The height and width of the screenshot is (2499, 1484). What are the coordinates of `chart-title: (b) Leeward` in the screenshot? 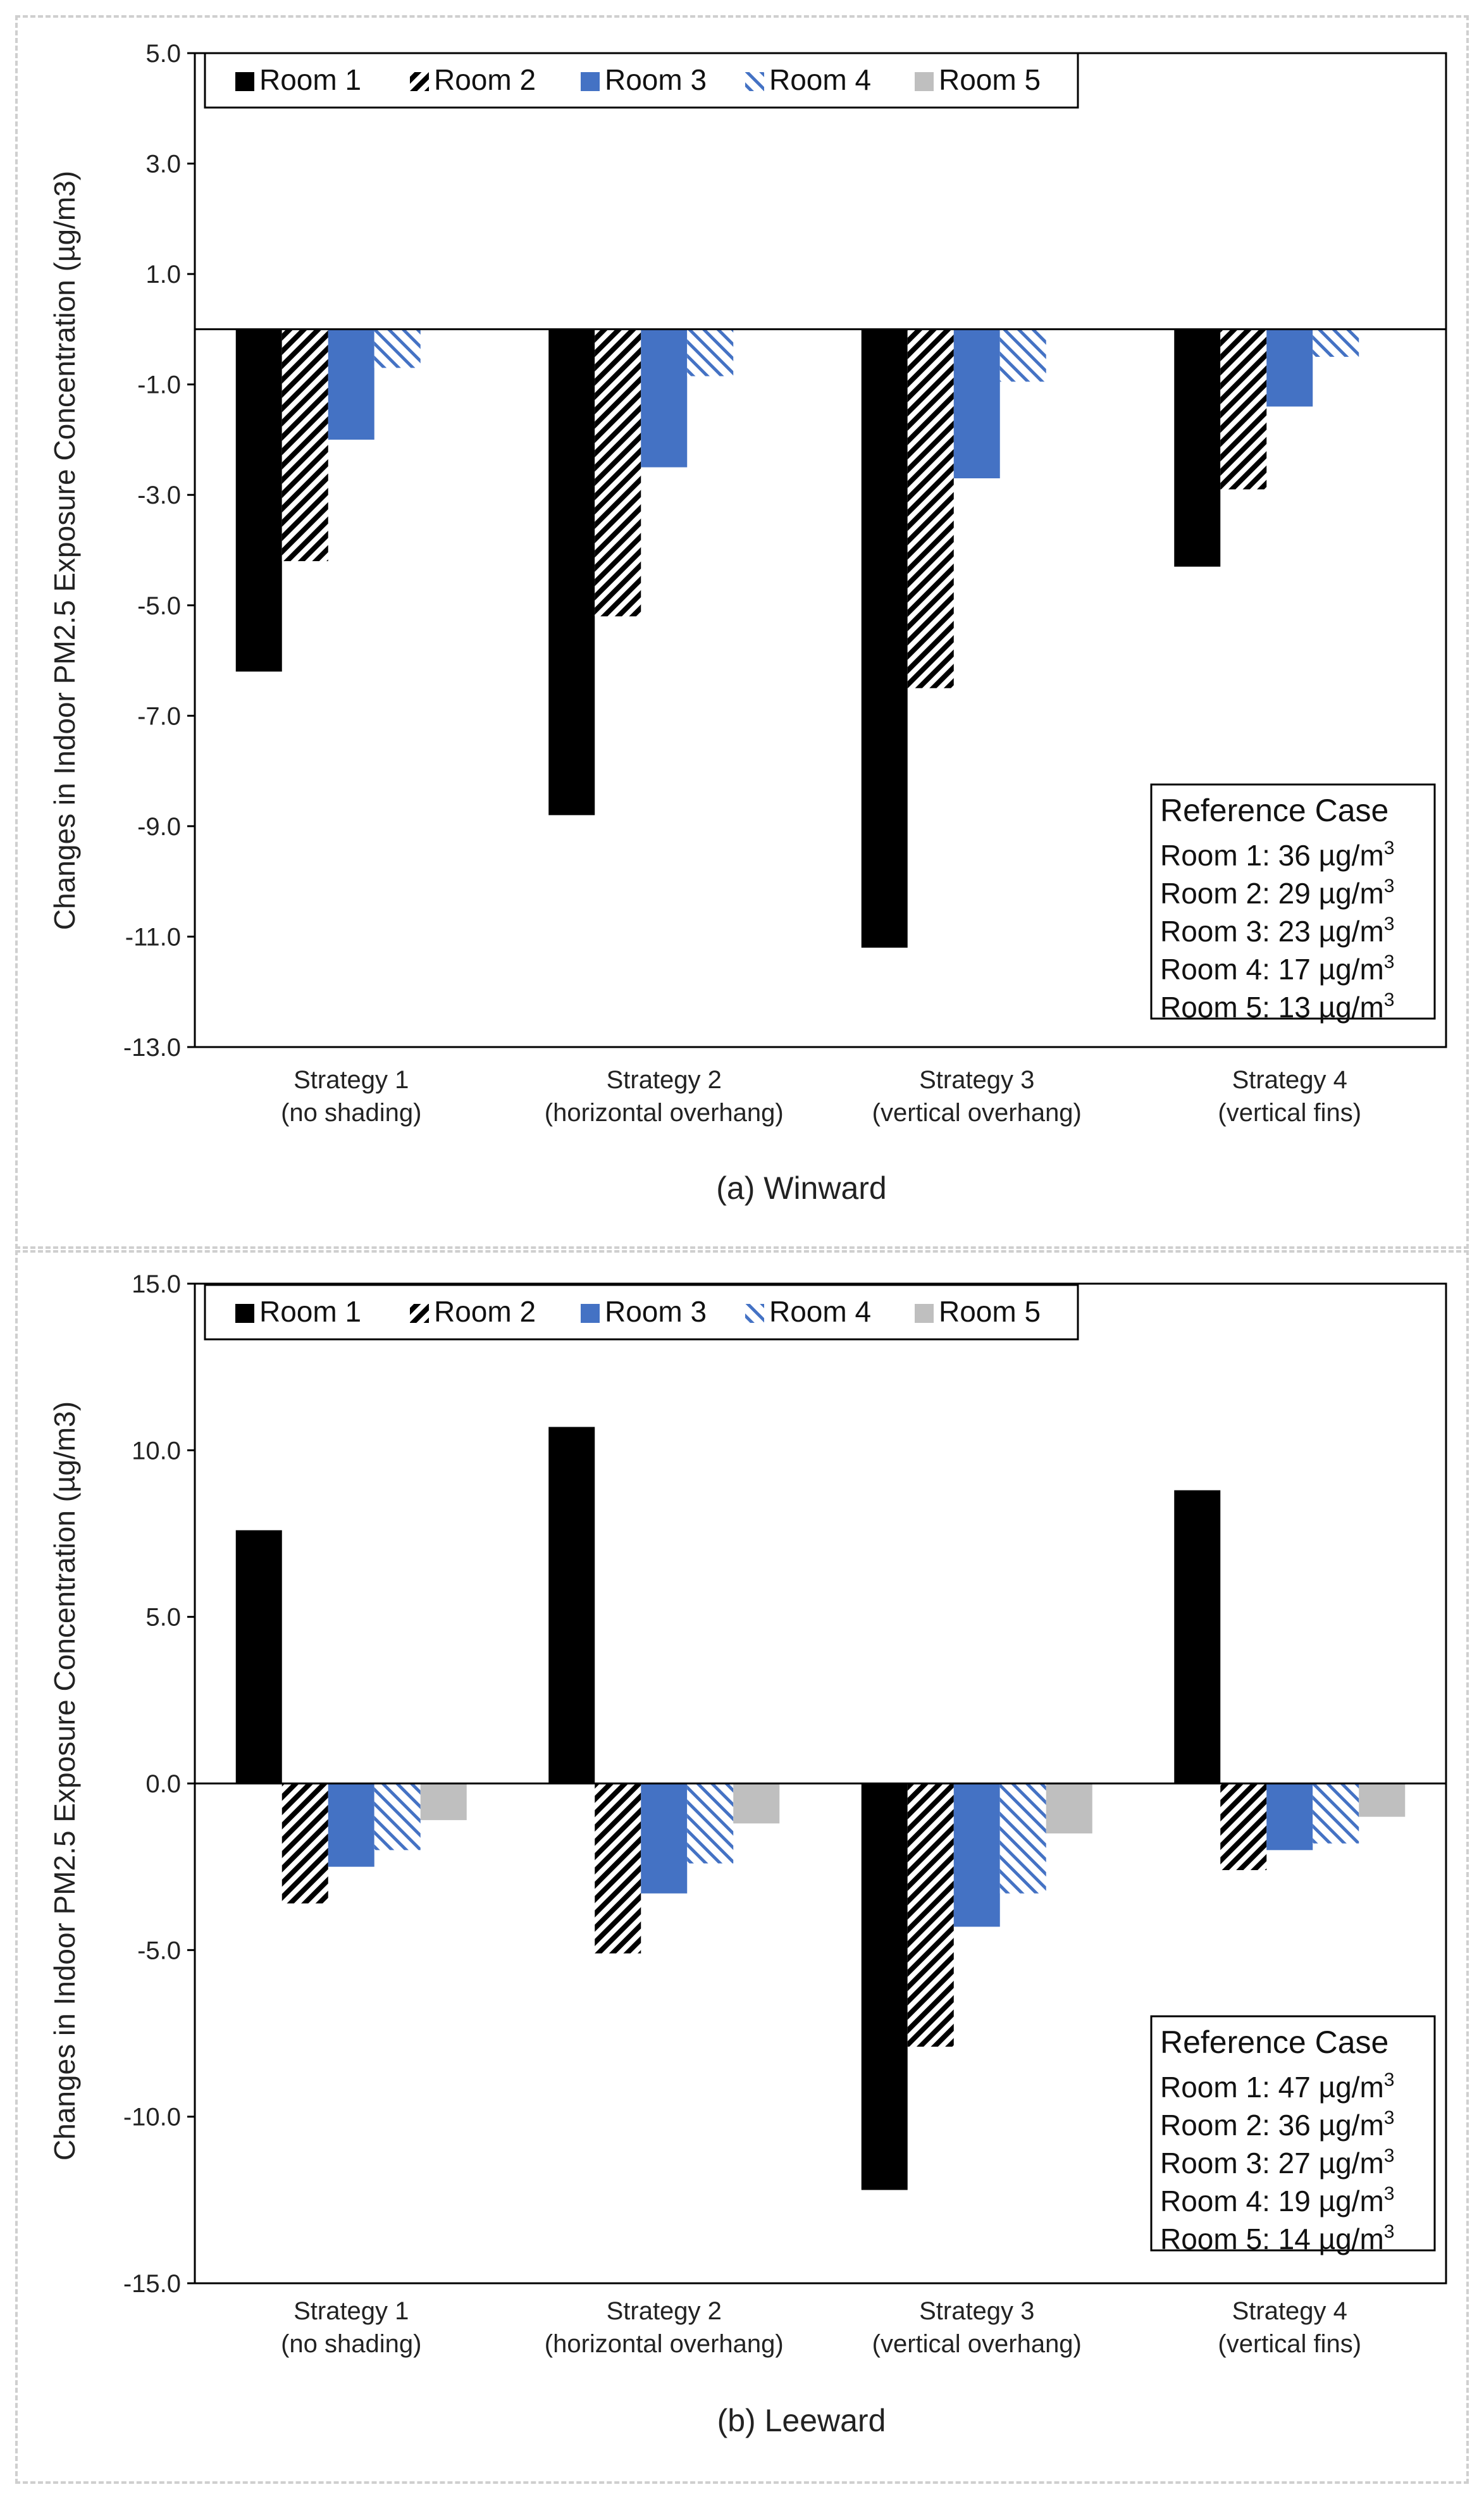 It's located at (802, 2420).